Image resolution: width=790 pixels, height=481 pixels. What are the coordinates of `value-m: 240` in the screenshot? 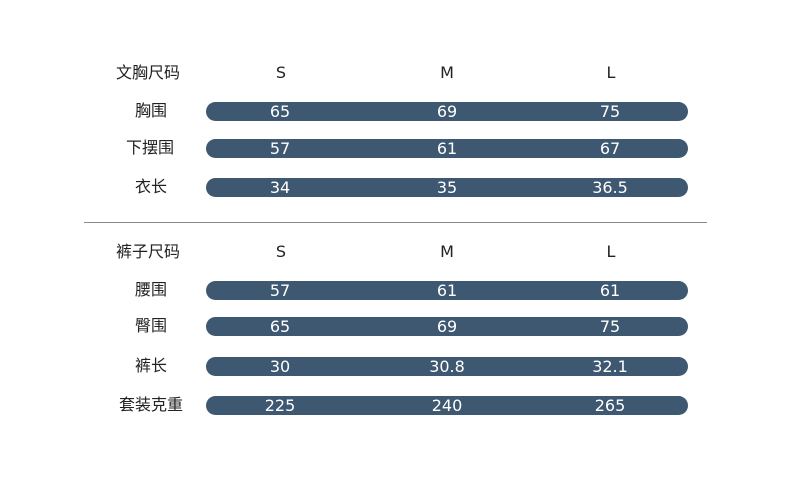 It's located at (447, 405).